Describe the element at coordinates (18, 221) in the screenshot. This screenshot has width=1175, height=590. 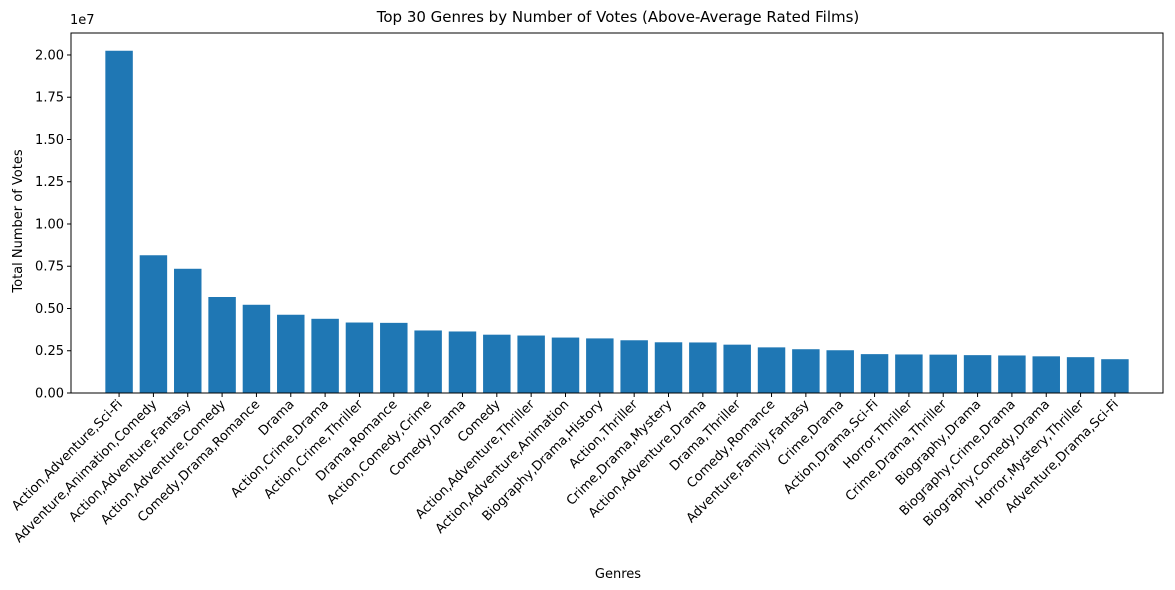
I see `y-axis-label: Total Number of Votes` at that location.